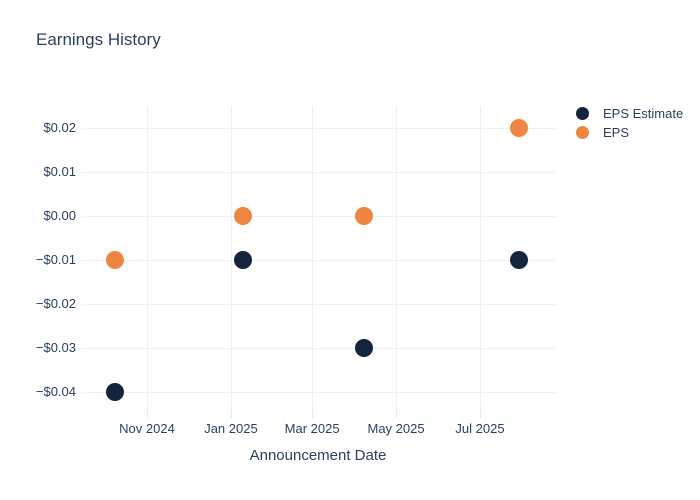 This screenshot has width=700, height=500. Describe the element at coordinates (55, 303) in the screenshot. I see `y-tick-label: −$0.02` at that location.